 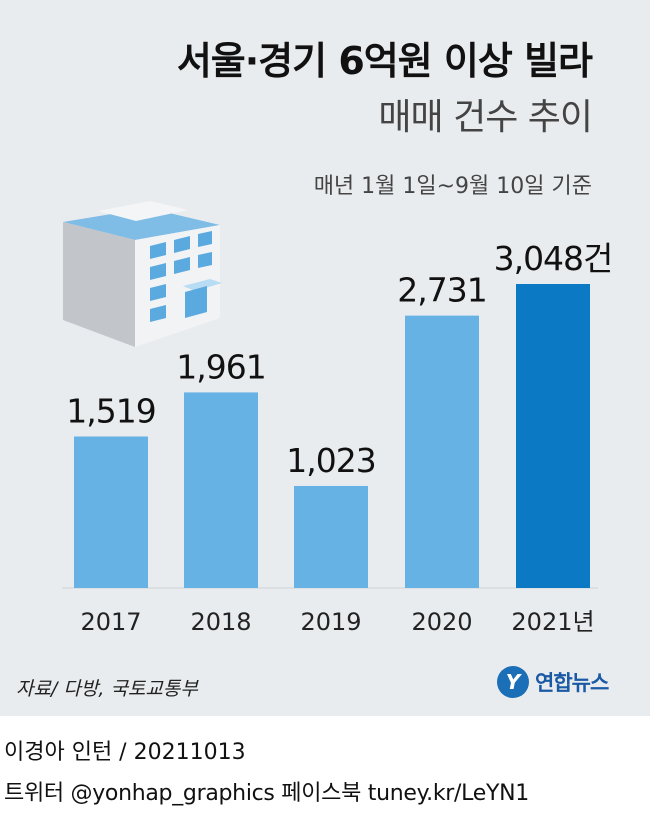 I want to click on logo-mark: Y, so click(x=513, y=682).